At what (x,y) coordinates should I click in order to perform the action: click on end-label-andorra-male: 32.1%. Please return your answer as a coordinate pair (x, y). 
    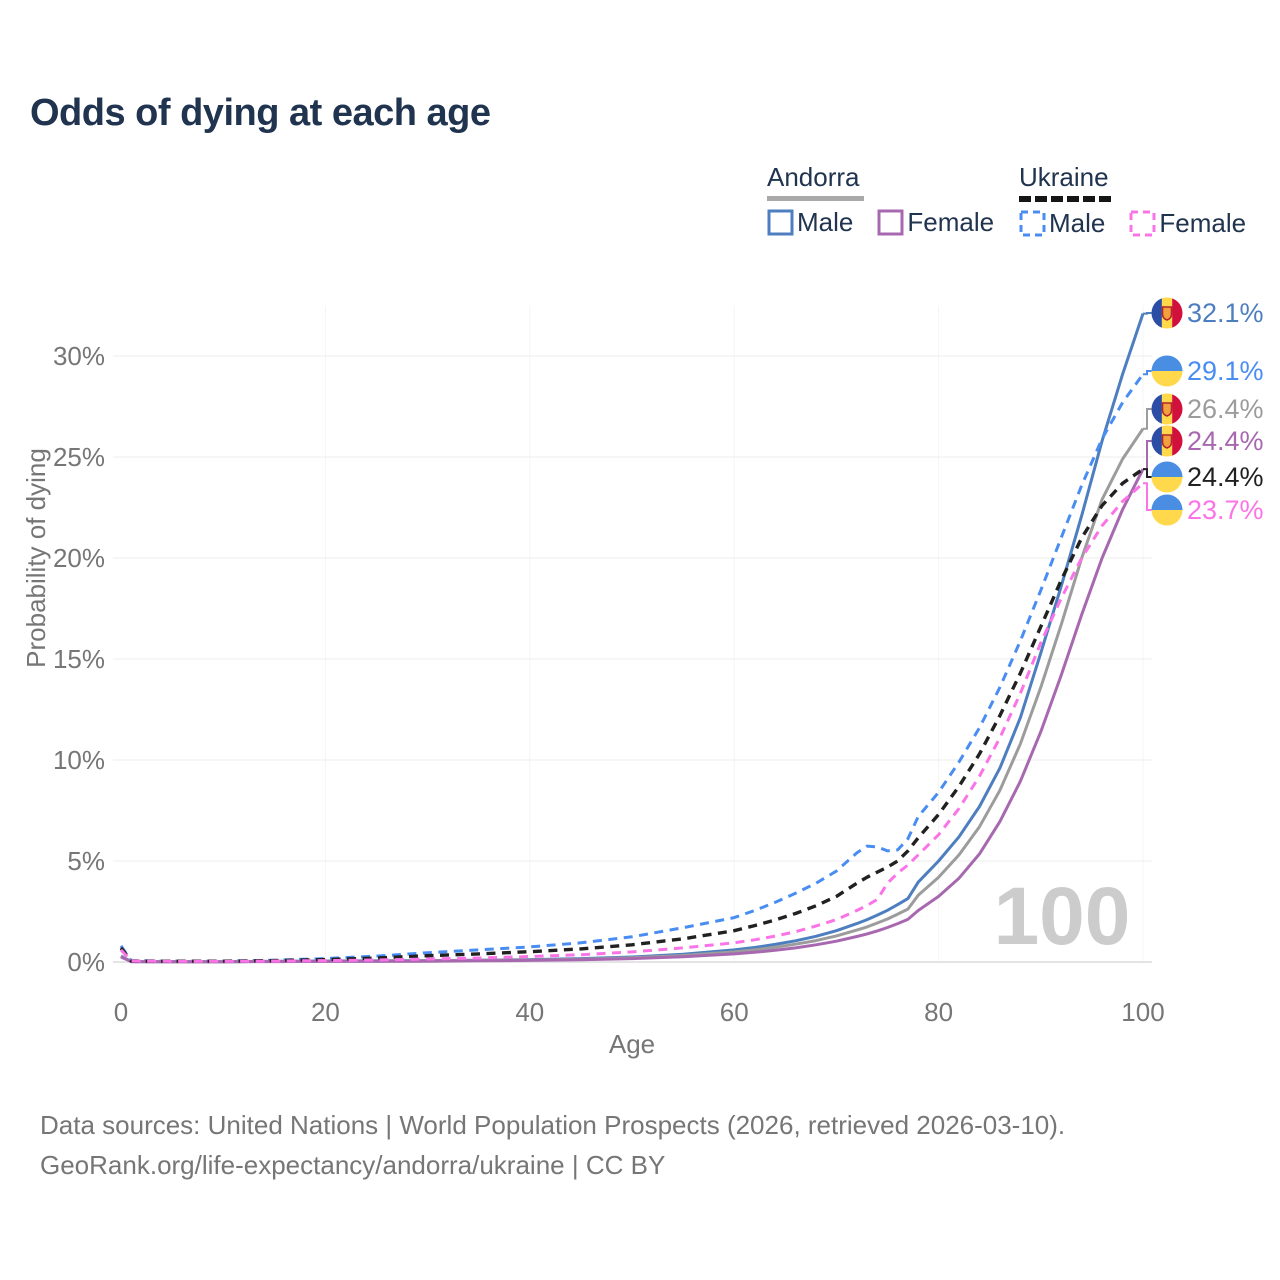
    Looking at the image, I should click on (1225, 313).